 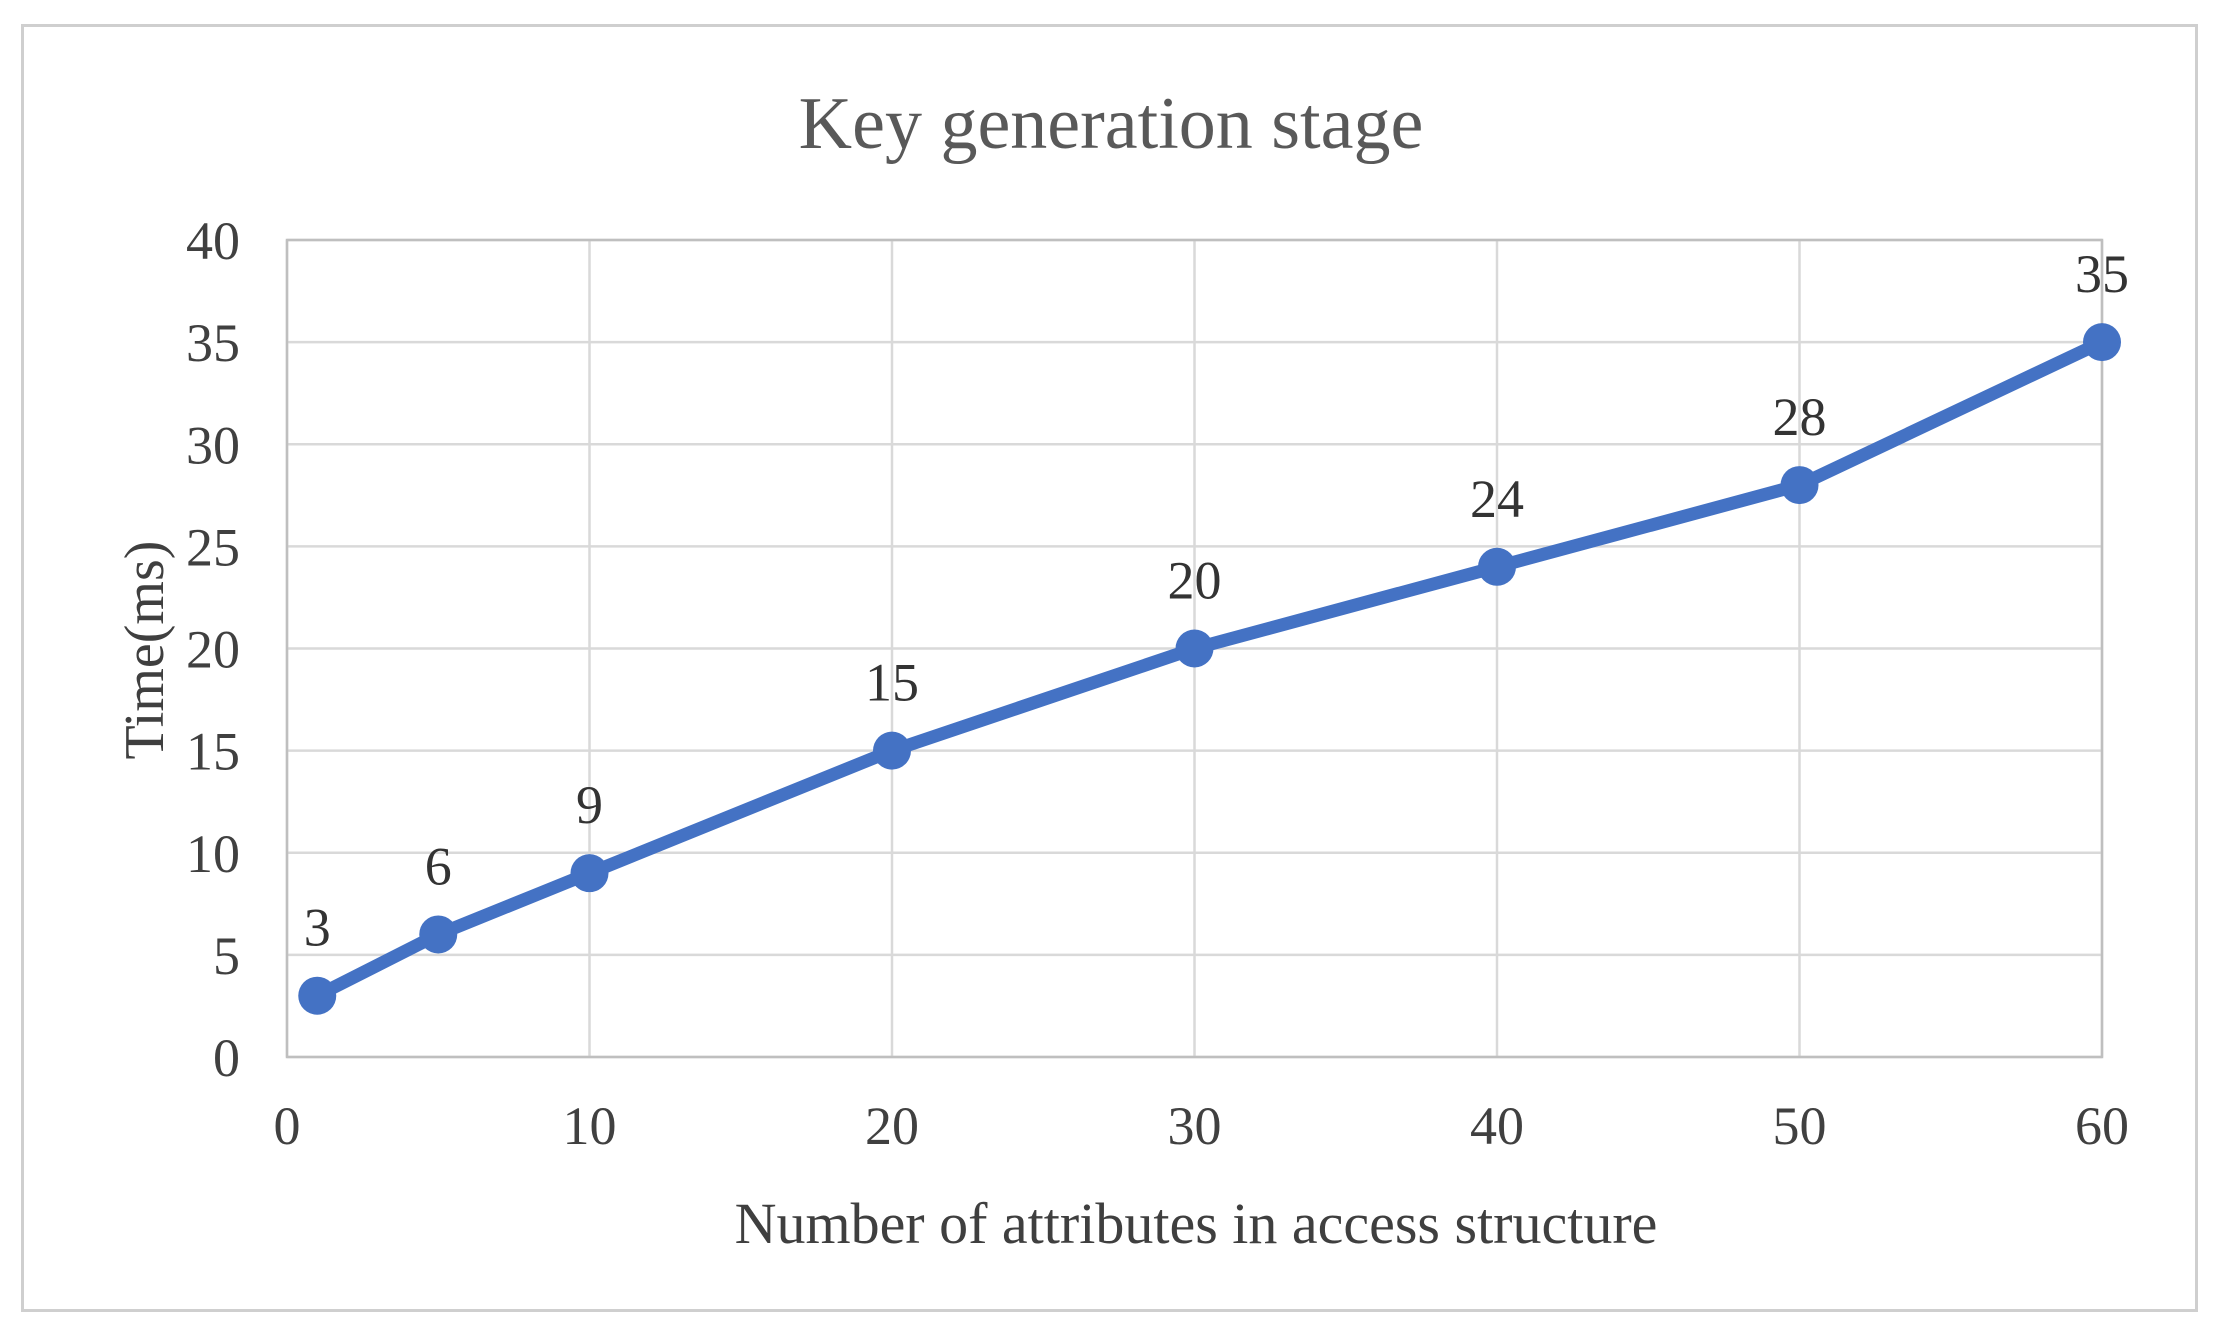 What do you see at coordinates (2102, 1126) in the screenshot?
I see `x-tick-label: 60` at bounding box center [2102, 1126].